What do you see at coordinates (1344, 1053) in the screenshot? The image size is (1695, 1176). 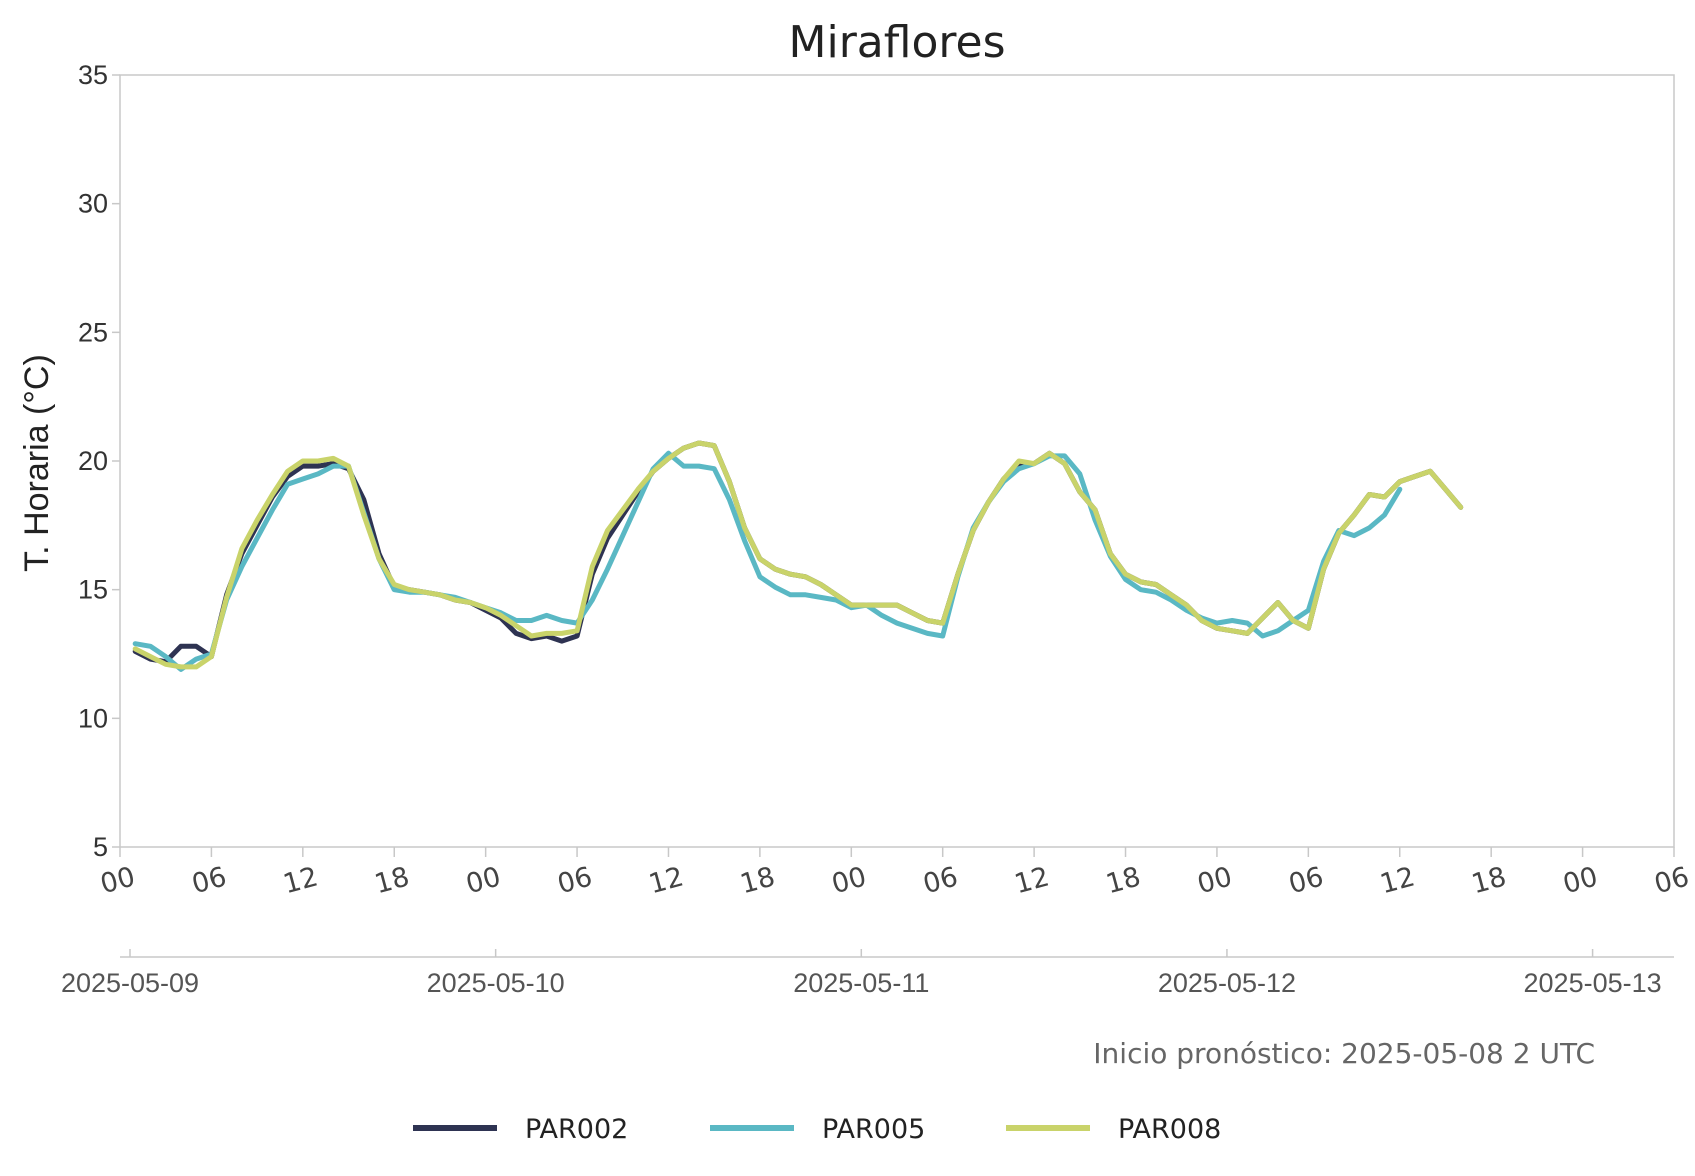 I see `forecast-start-note: Inicio pronóstico: 2025-05-08 2 UTC` at bounding box center [1344, 1053].